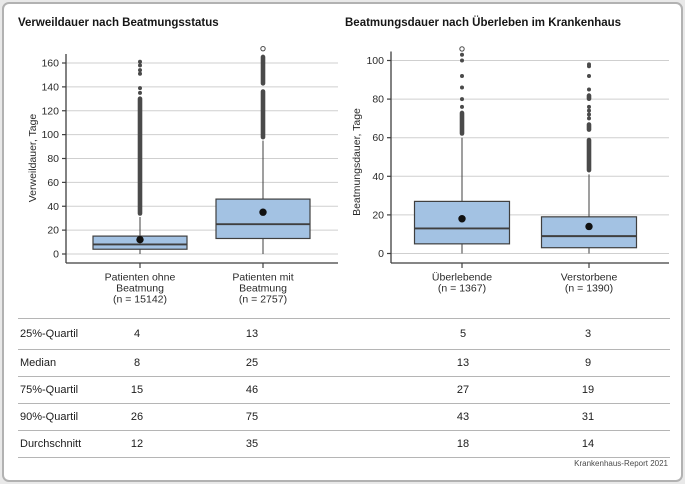  I want to click on row-value: 19, so click(588, 390).